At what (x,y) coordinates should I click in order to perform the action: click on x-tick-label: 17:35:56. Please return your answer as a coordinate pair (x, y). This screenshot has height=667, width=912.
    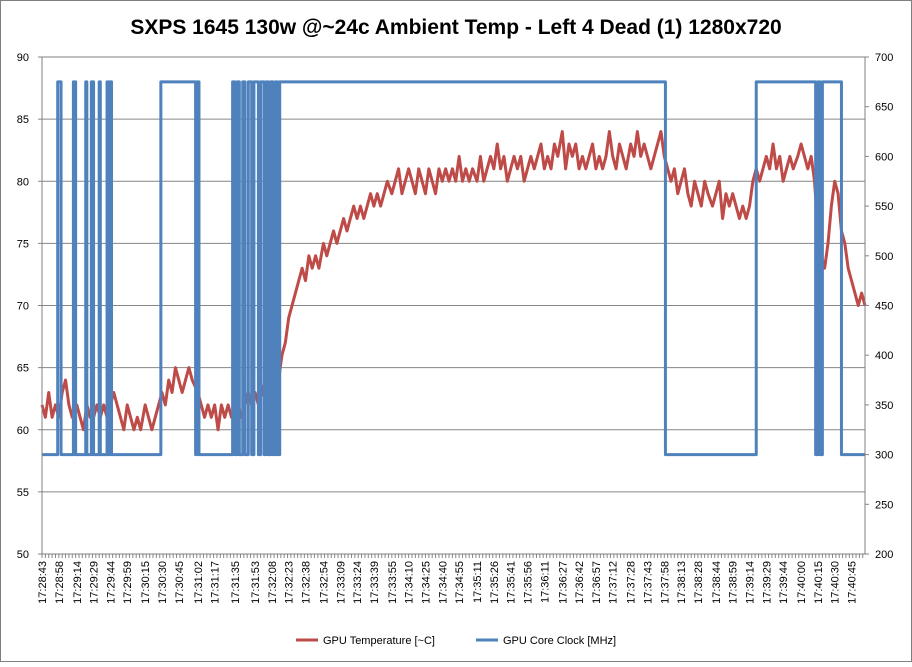
    Looking at the image, I should click on (529, 582).